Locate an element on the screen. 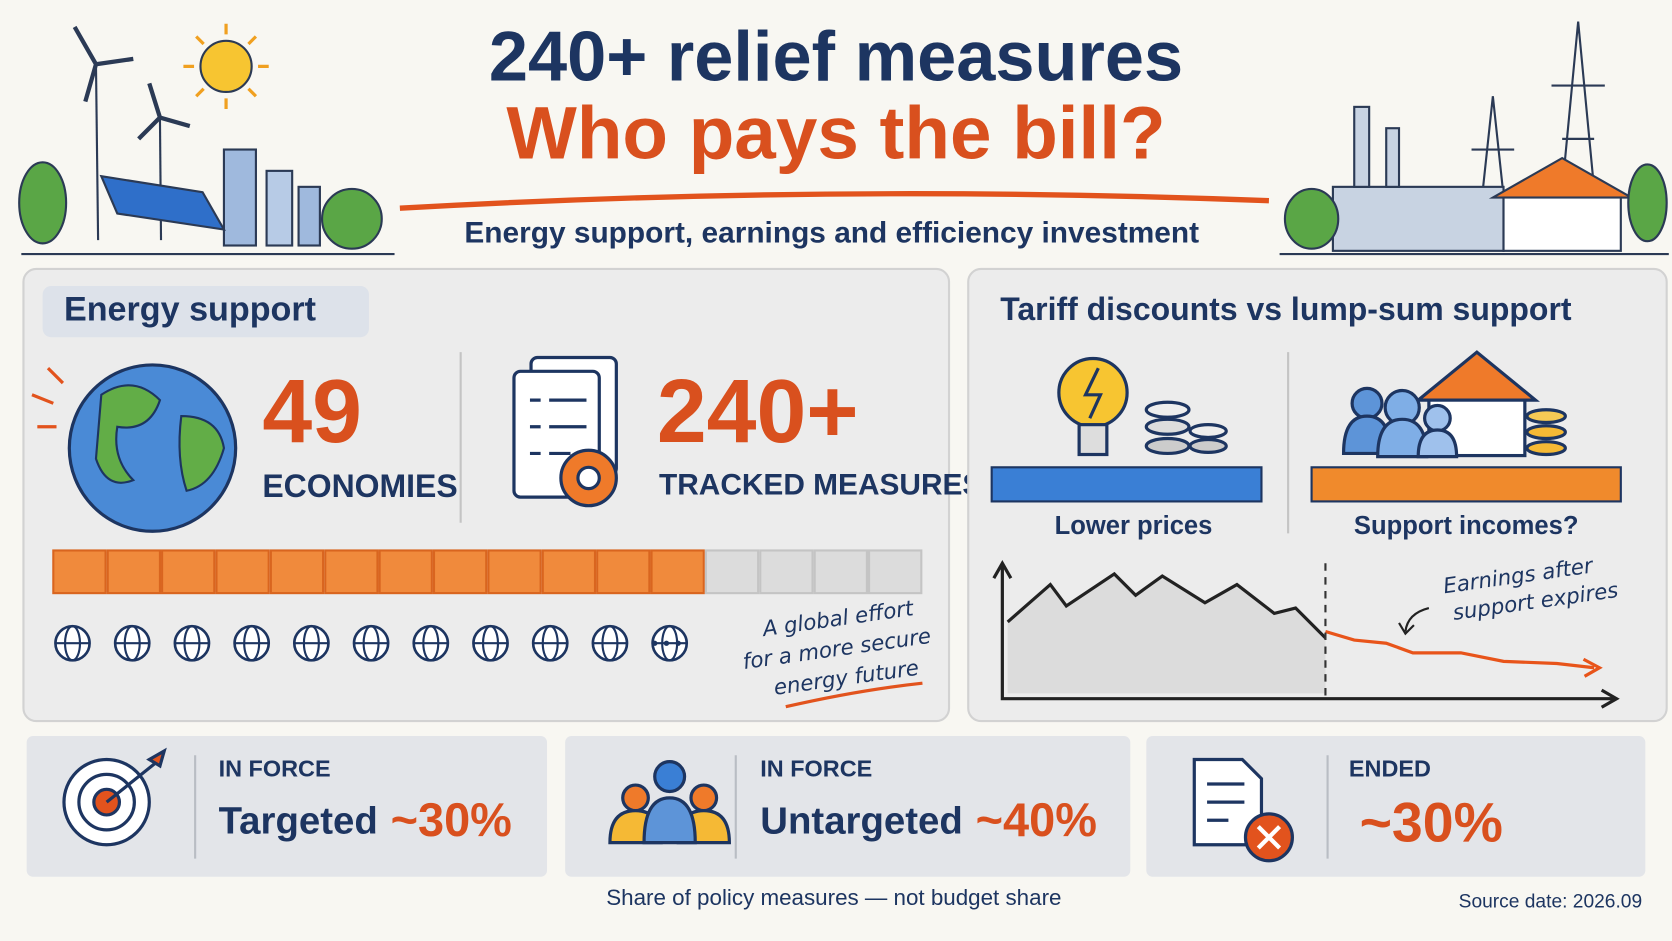 The height and width of the screenshot is (941, 1672). source: Source date: 2026.09 is located at coordinates (1551, 901).